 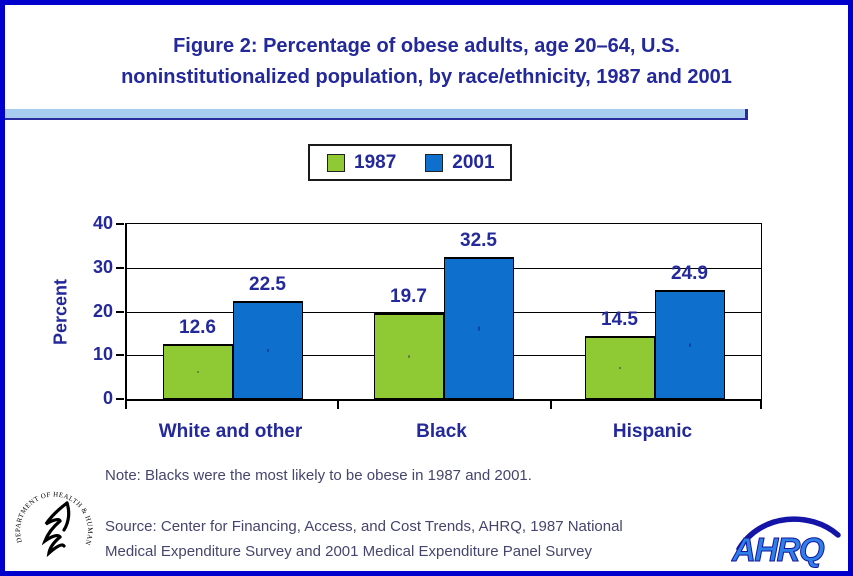 What do you see at coordinates (197, 371) in the screenshot?
I see `bar-1987-white-and-other` at bounding box center [197, 371].